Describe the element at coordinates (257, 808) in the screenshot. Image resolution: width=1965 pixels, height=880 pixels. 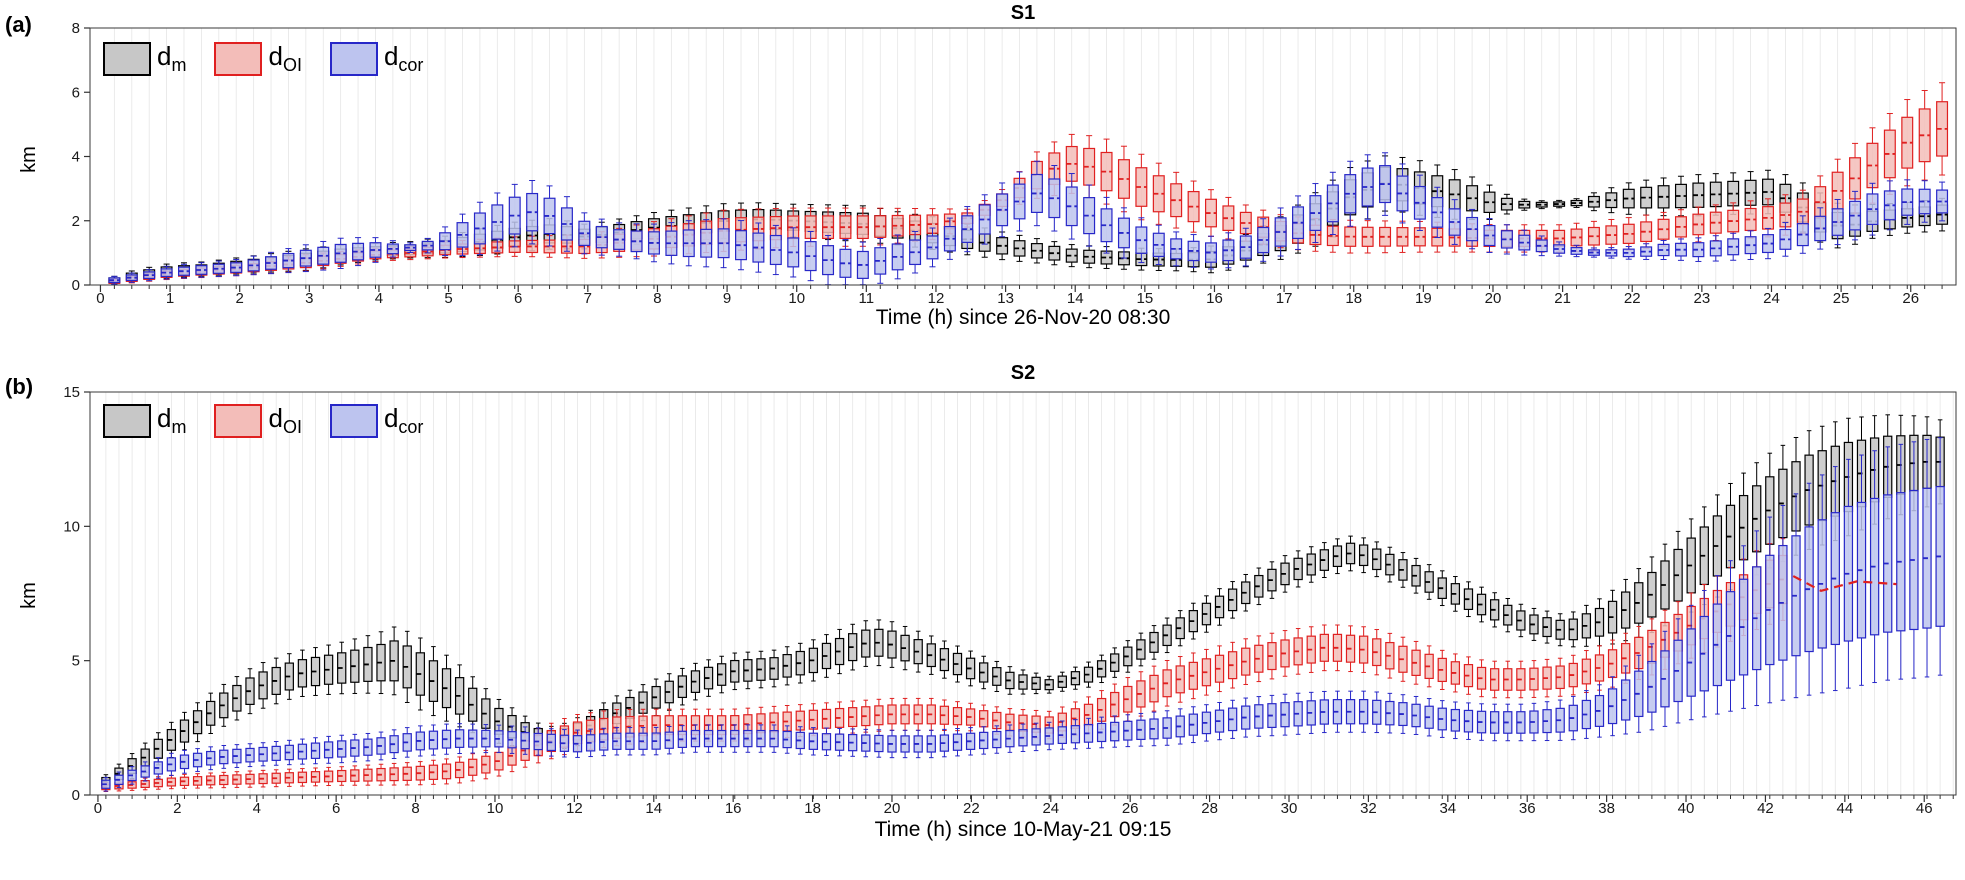
I see `panel-b-x-tick-label: 4` at that location.